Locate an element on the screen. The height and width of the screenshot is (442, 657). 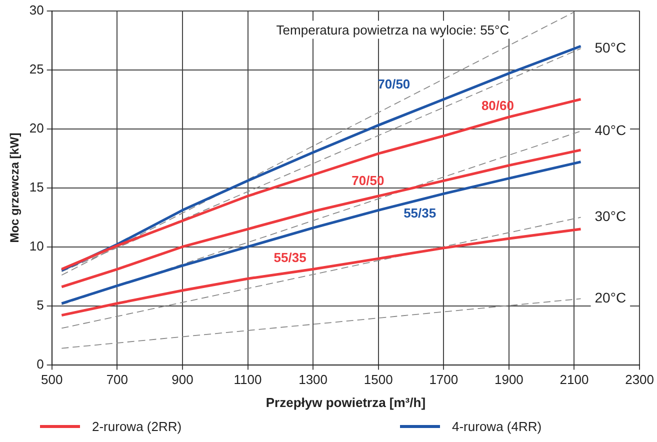
x-tick-label: 2300 is located at coordinates (639, 380).